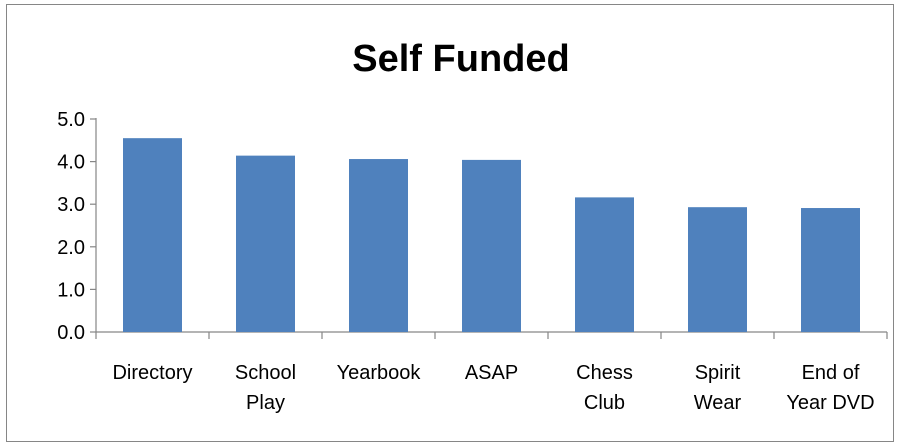  What do you see at coordinates (491, 373) in the screenshot?
I see `category-label: ASAP` at bounding box center [491, 373].